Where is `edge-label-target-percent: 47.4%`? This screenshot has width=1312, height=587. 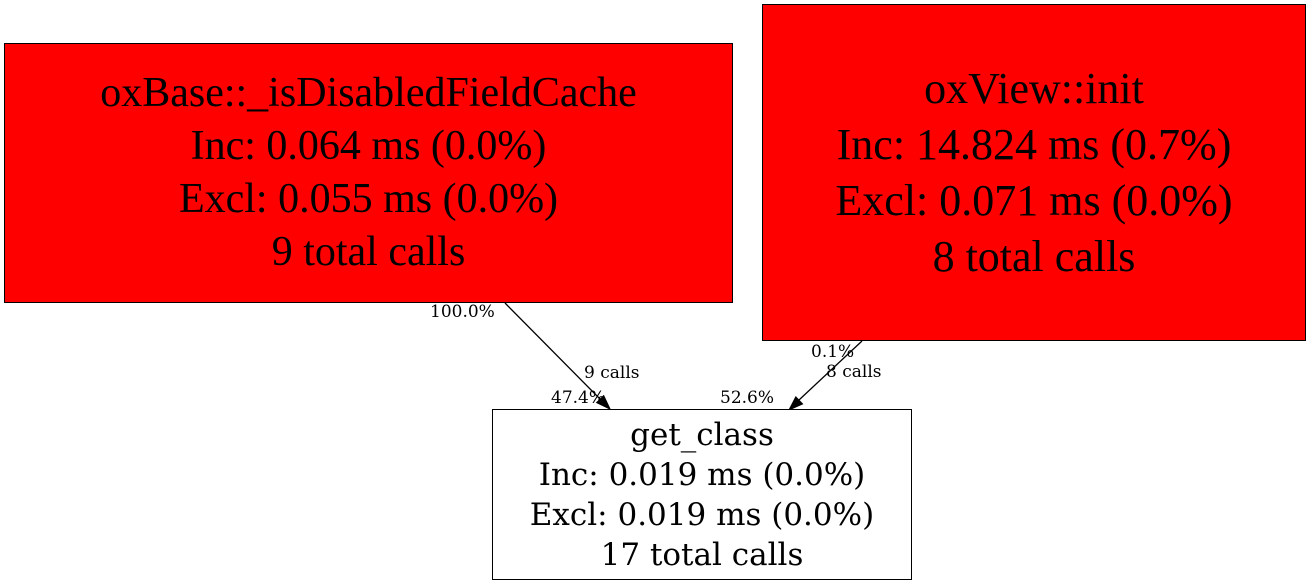 edge-label-target-percent: 47.4% is located at coordinates (578, 398).